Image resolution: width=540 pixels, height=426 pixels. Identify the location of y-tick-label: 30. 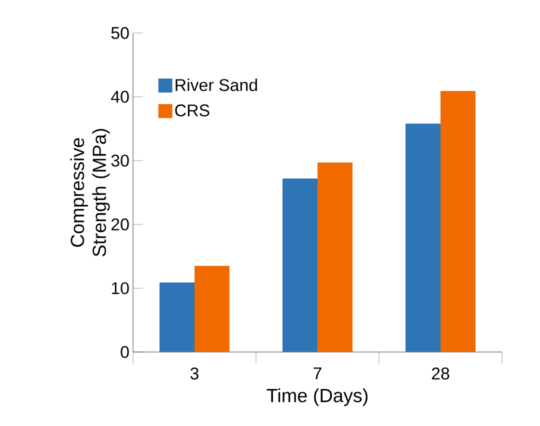
(120, 160).